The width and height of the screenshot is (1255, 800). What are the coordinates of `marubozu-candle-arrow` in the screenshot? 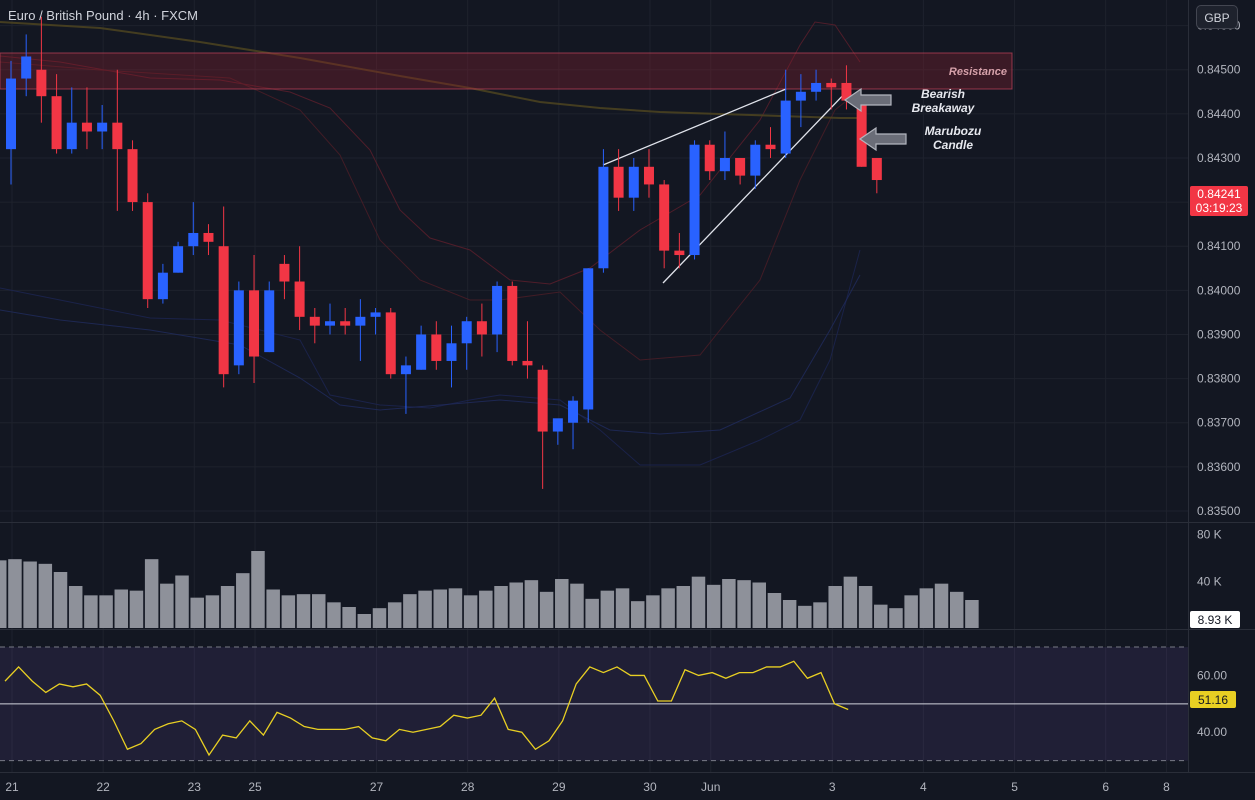 It's located at (882, 139).